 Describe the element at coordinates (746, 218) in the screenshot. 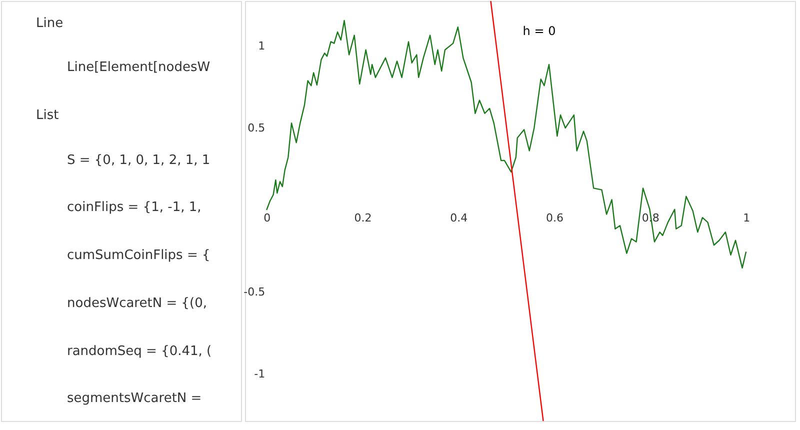

I see `x-tick-label: 1` at that location.